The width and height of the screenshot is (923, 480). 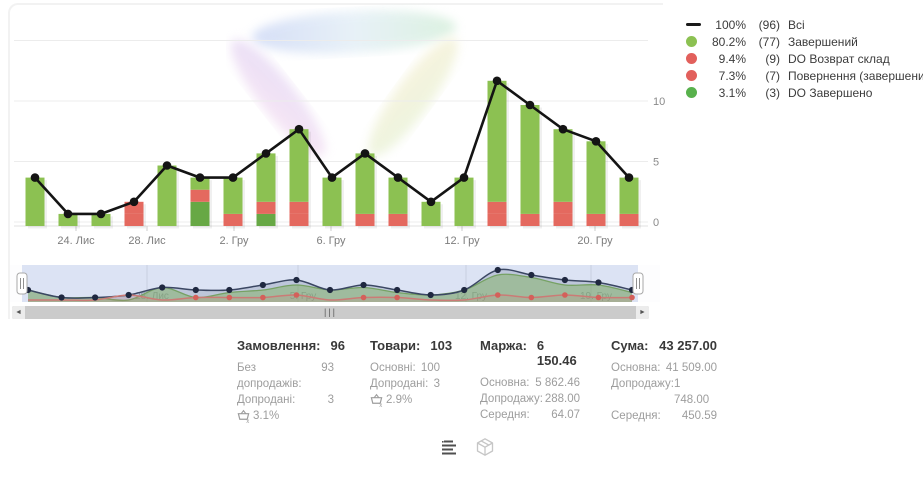 I want to click on legend-item-return-completed: 7.3% (7) Повернення (завершений), so click(x=804, y=75).